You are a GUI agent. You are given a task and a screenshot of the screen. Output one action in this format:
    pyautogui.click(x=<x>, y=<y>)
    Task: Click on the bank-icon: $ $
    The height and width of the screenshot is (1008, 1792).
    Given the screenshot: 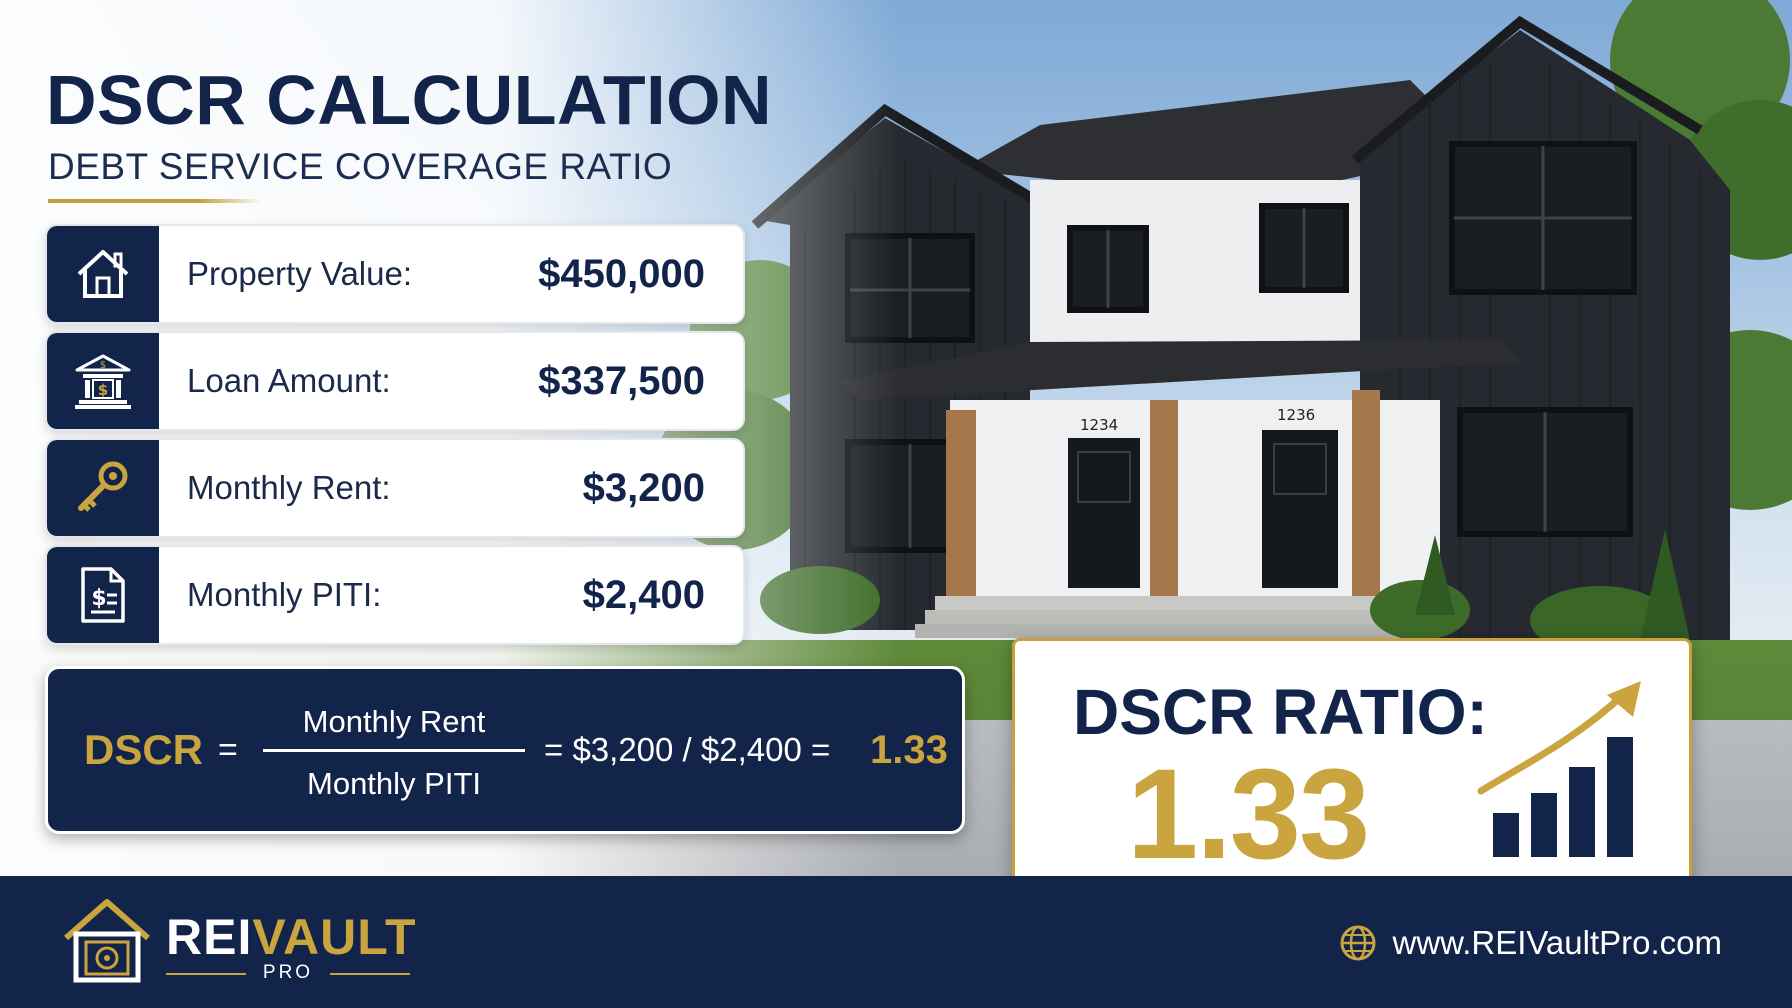 What is the action you would take?
    pyautogui.click(x=103, y=381)
    